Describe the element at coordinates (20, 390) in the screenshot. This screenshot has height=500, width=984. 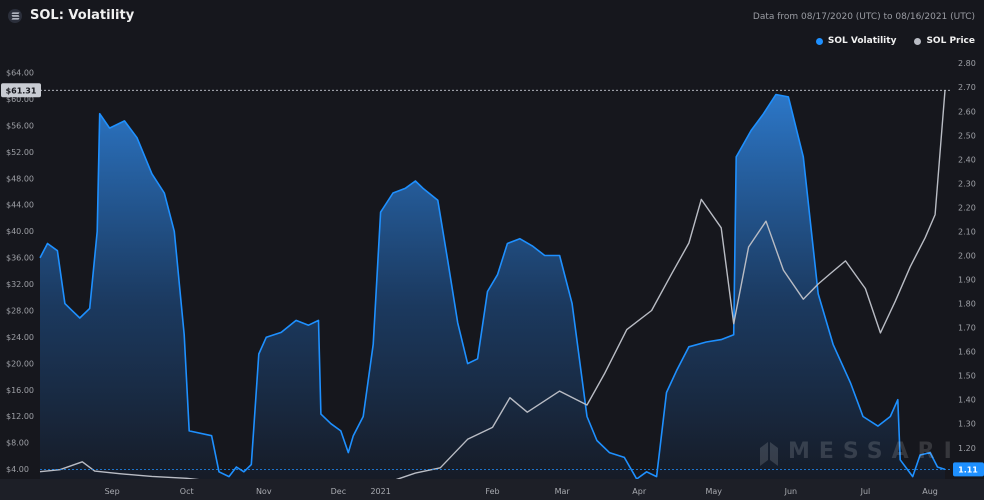
I see `y-left-tick-label: $16.00` at that location.